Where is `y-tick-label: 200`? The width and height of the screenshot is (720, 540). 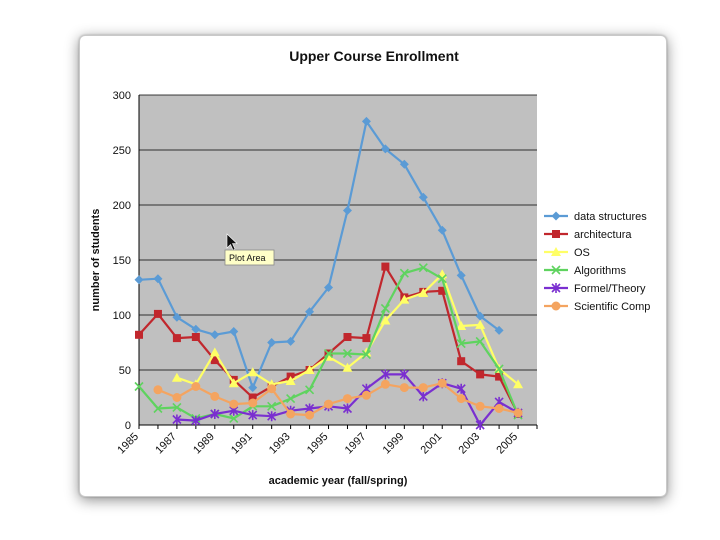
y-tick-label: 200 is located at coordinates (122, 206).